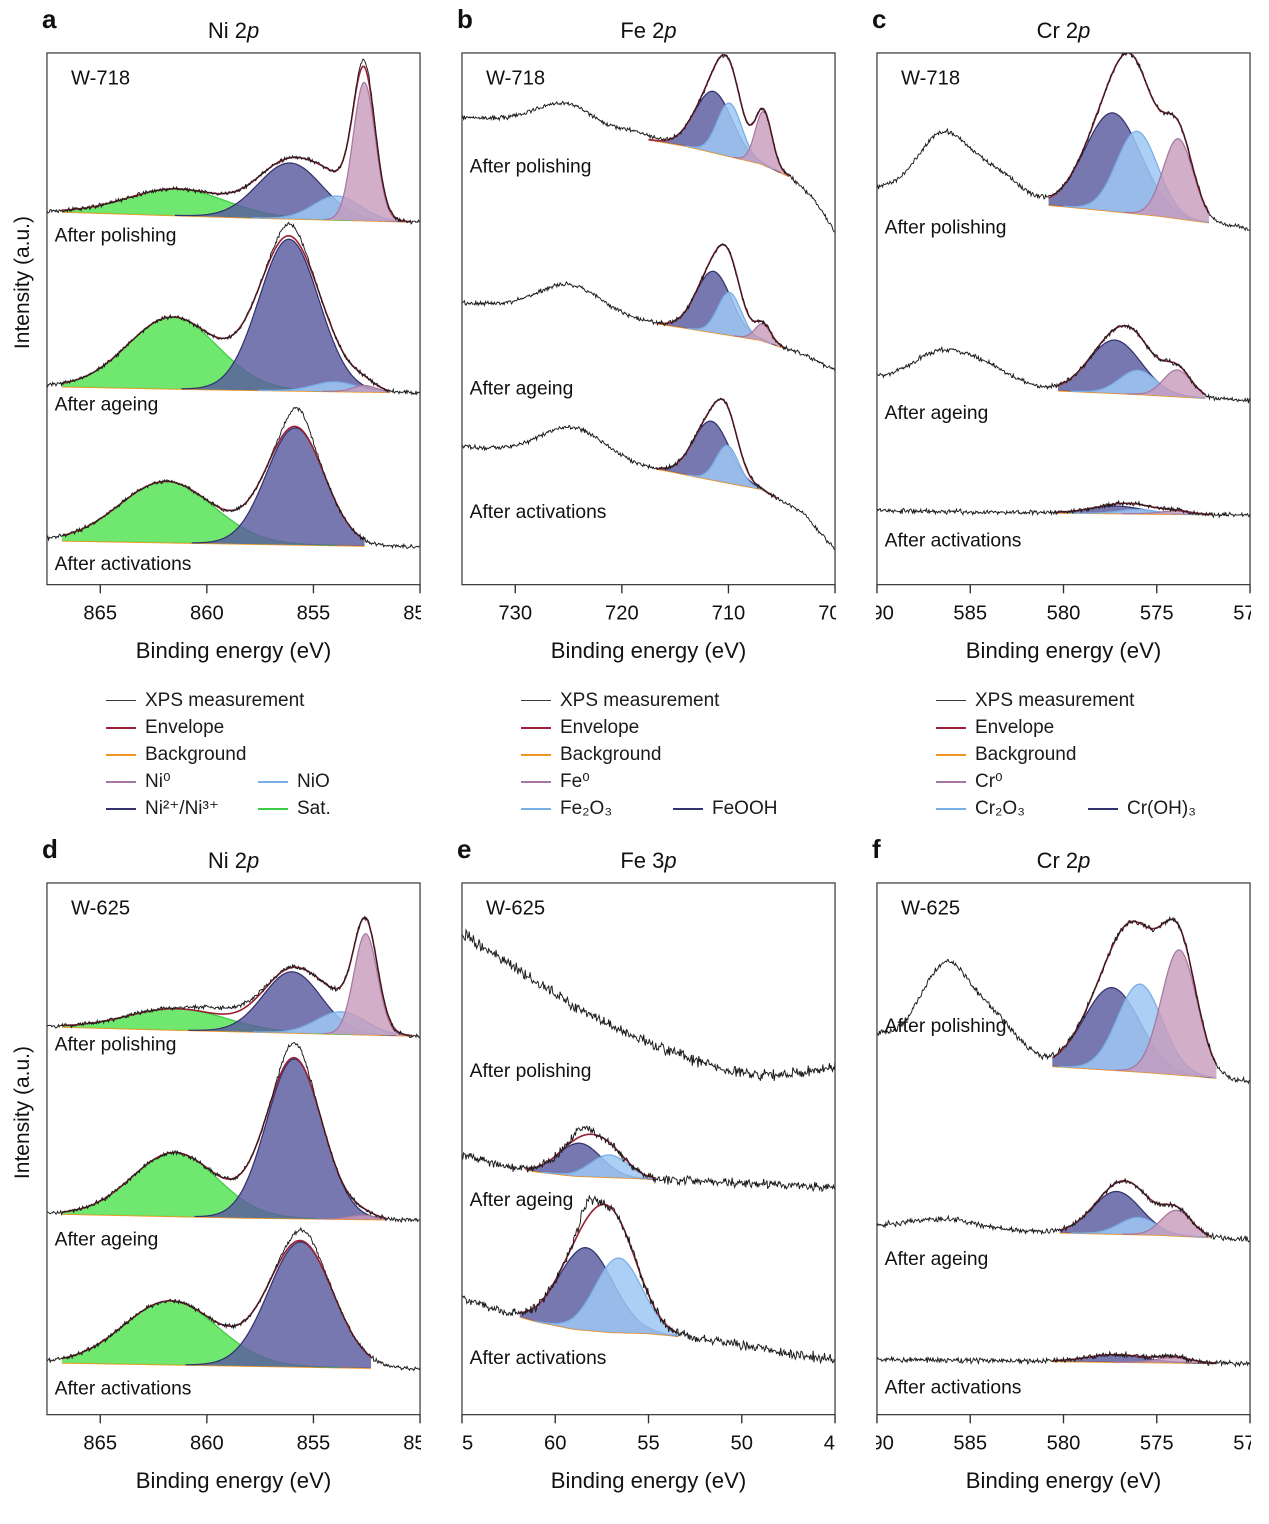 The width and height of the screenshot is (1269, 1524). What do you see at coordinates (970, 613) in the screenshot?
I see `x-tick-label: 585` at bounding box center [970, 613].